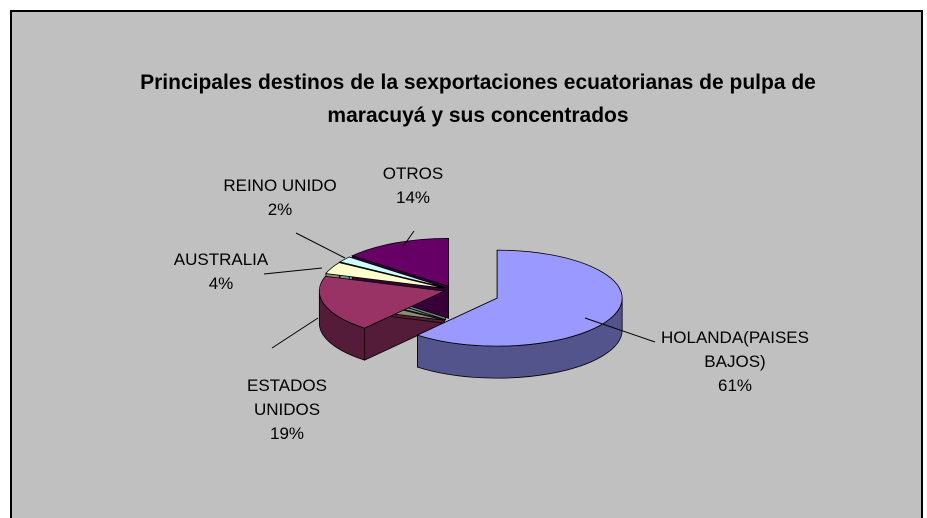 The image size is (927, 518). What do you see at coordinates (413, 186) in the screenshot?
I see `data-label: OTROS 14%` at bounding box center [413, 186].